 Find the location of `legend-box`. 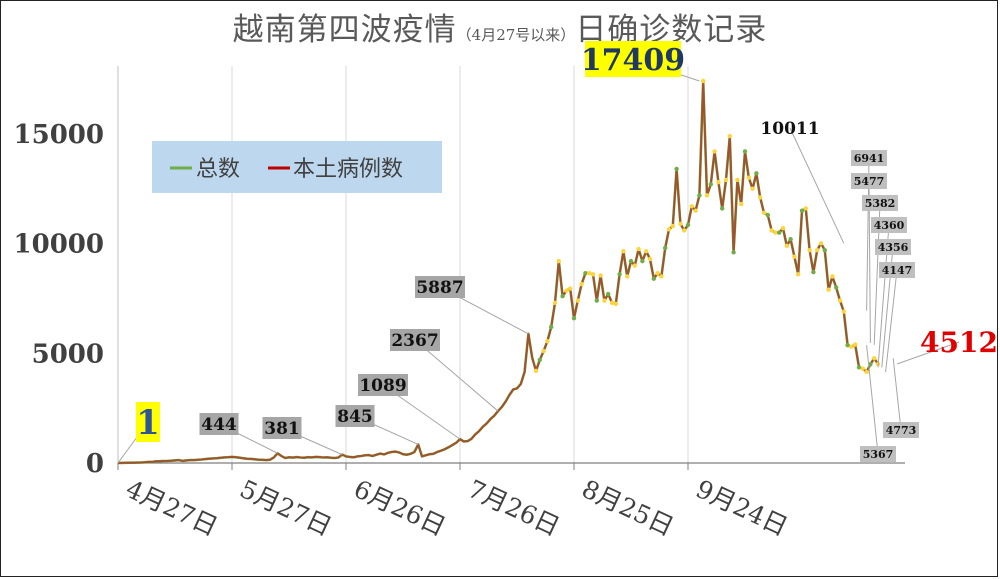

legend-box is located at coordinates (297, 167).